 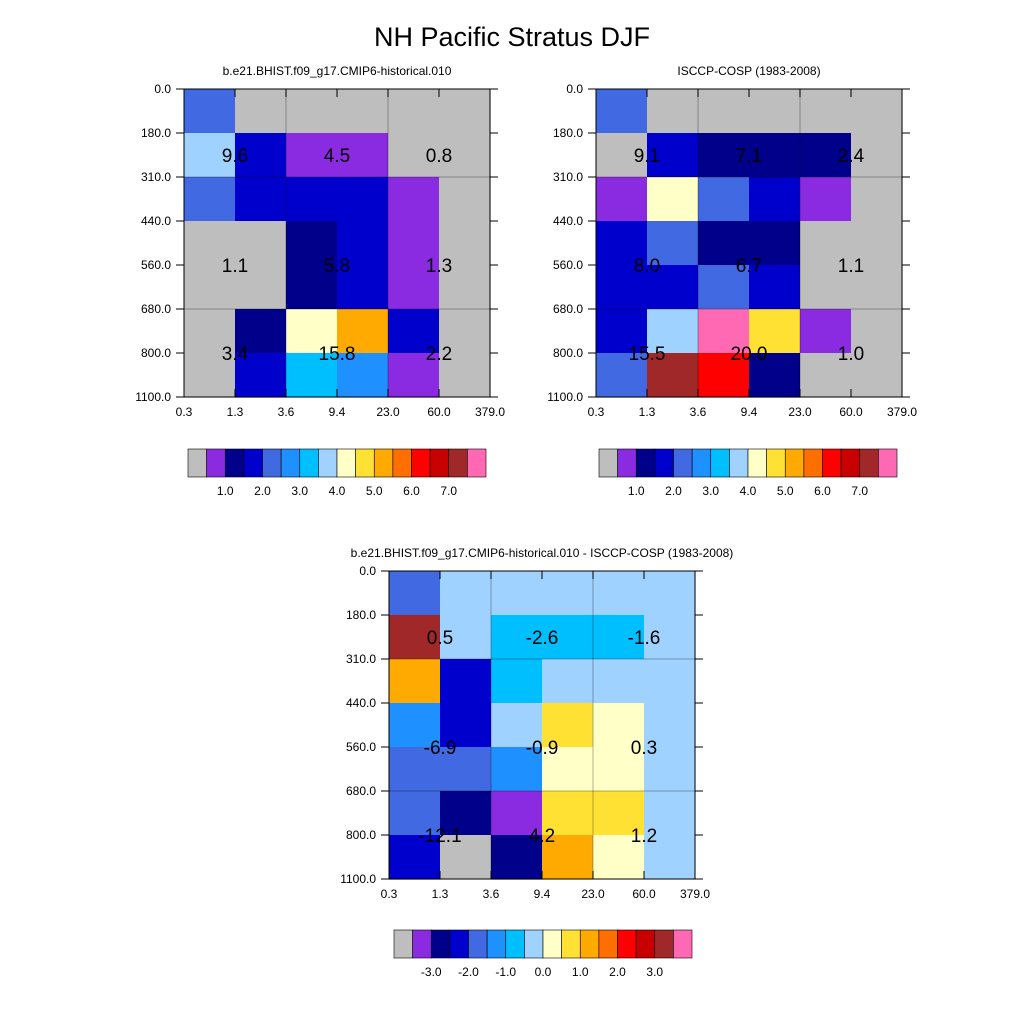 What do you see at coordinates (363, 287) in the screenshot?
I see `model-cell-r4-c3` at bounding box center [363, 287].